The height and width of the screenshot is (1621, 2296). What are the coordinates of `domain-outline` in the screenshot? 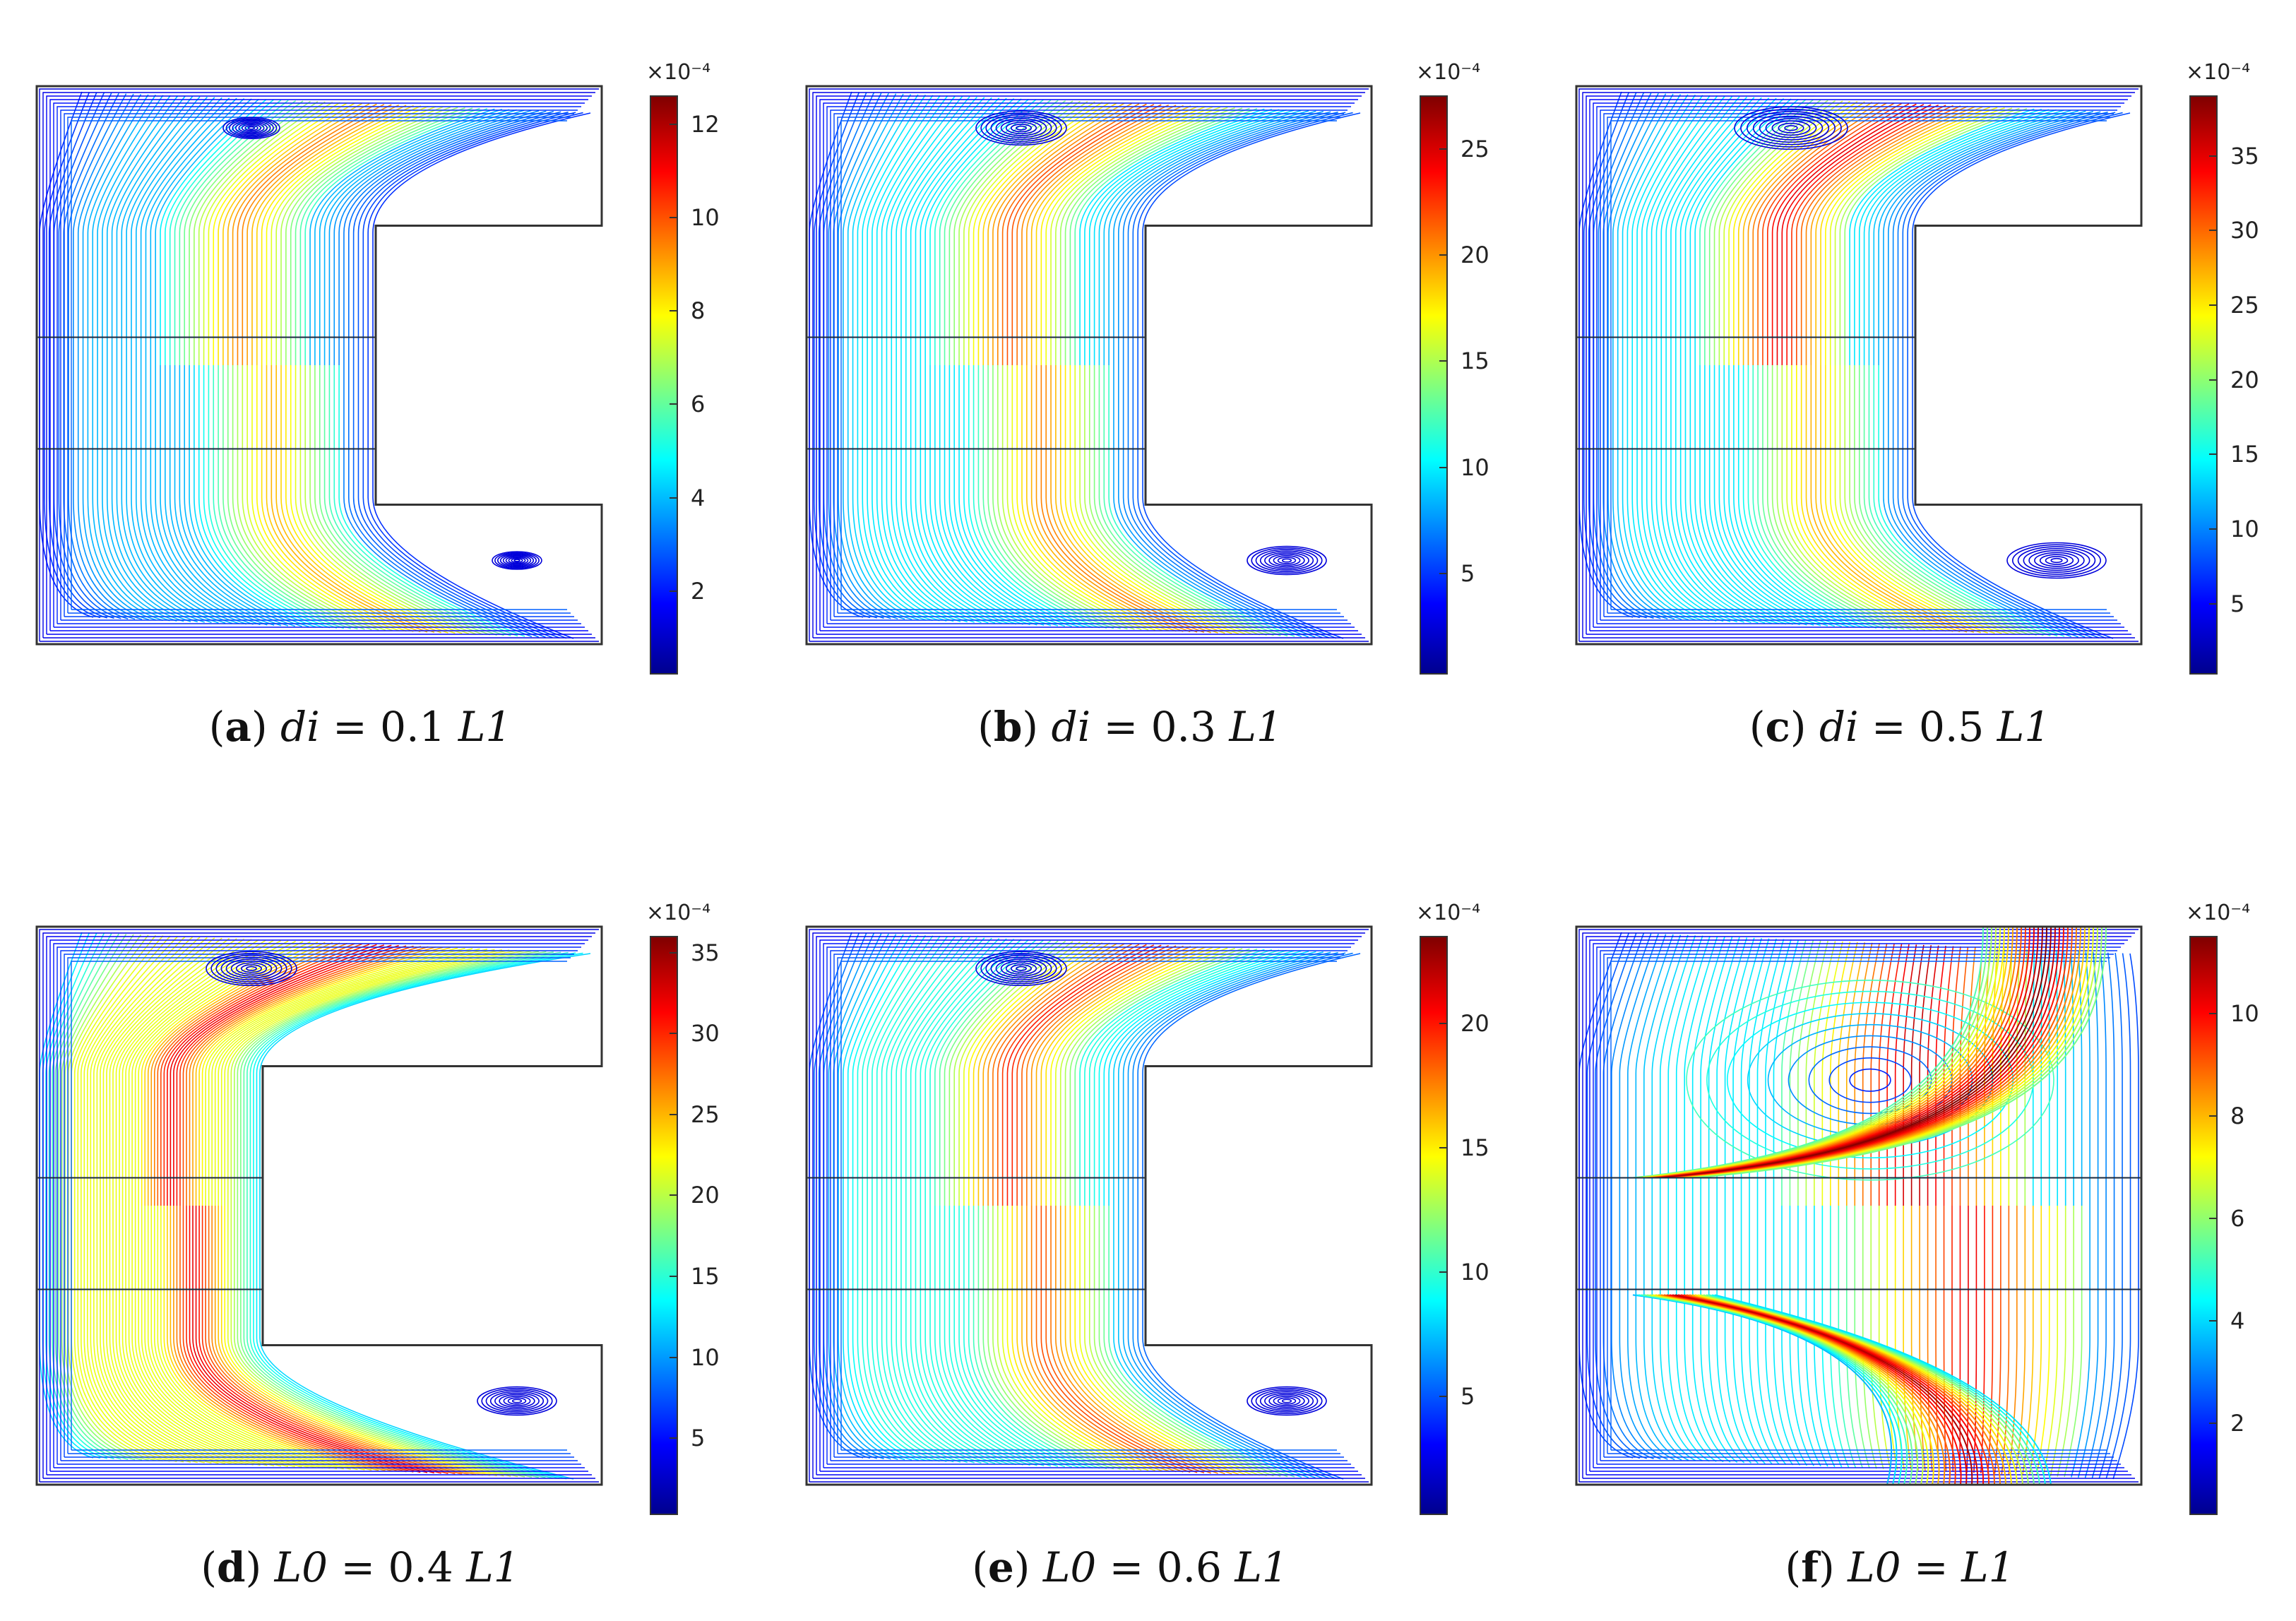 It's located at (1089, 1206).